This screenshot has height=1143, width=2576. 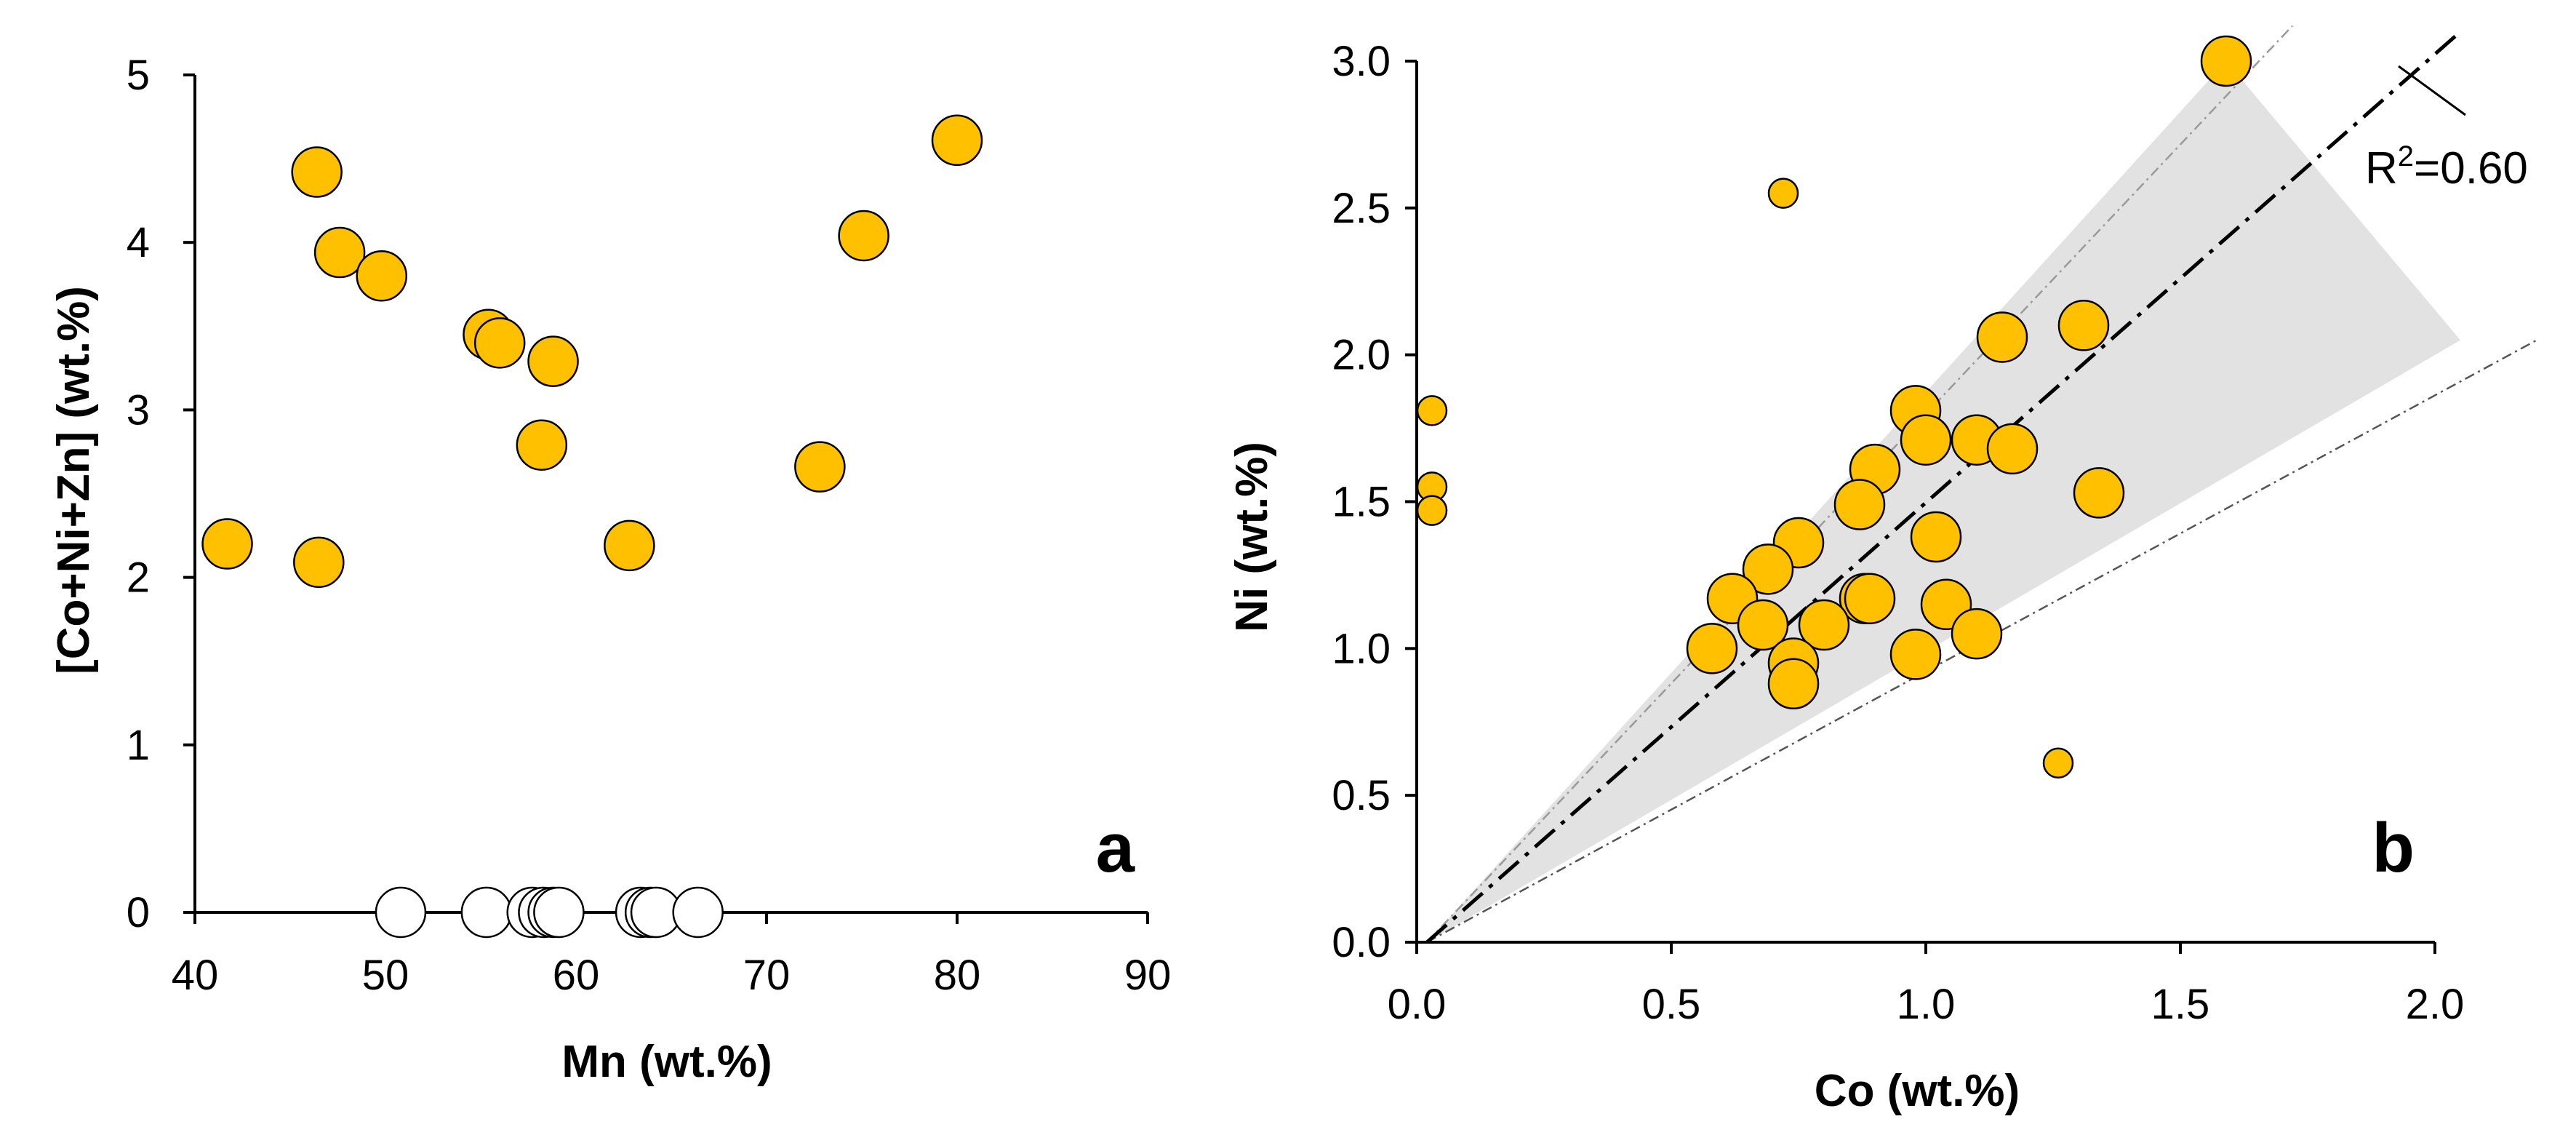 What do you see at coordinates (74, 480) in the screenshot?
I see `panel-a-y-axis-title: [Co+Ni+Zn] (wt.%)` at bounding box center [74, 480].